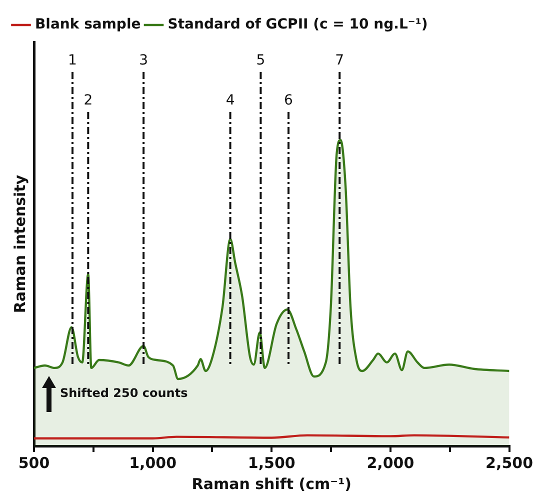  What do you see at coordinates (261, 60) in the screenshot?
I see `text: 5` at bounding box center [261, 60].